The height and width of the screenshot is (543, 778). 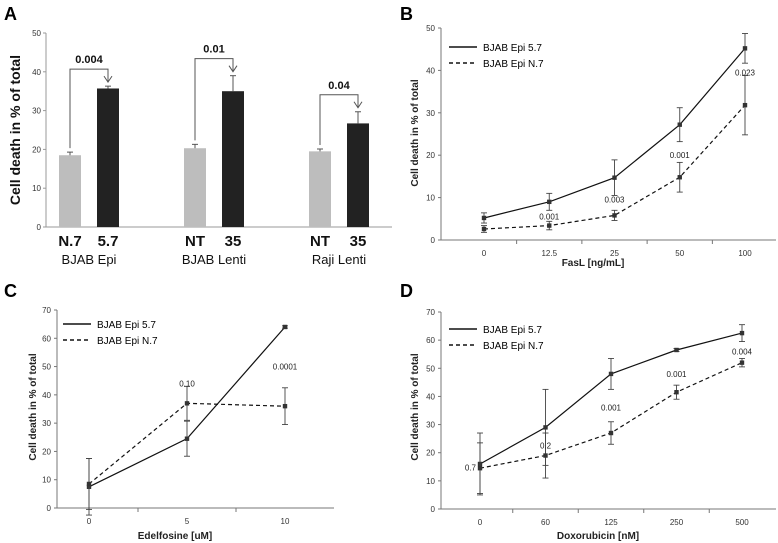 I want to click on panel-d-y-axis-label: Cell death in % of total, so click(x=415, y=406).